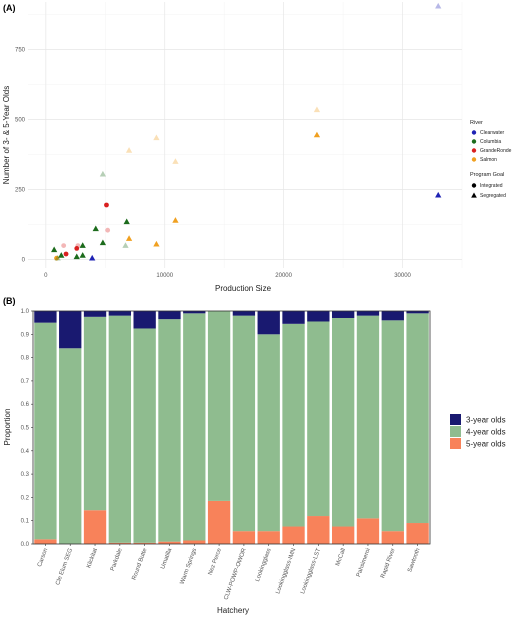 This screenshot has width=520, height=617. I want to click on y-tick-label: 0.6, so click(25, 405).